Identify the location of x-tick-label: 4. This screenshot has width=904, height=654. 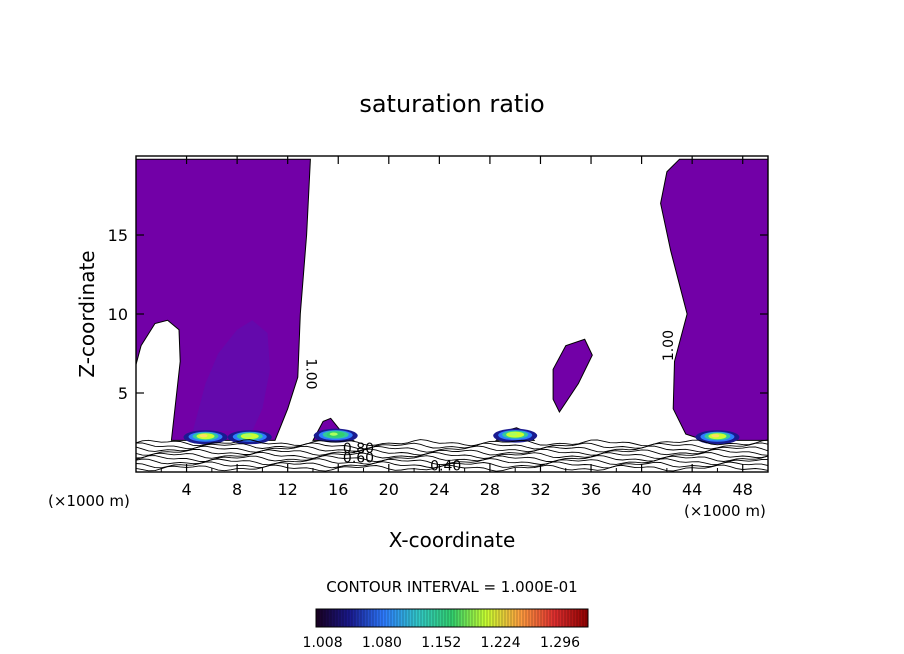
(186, 489).